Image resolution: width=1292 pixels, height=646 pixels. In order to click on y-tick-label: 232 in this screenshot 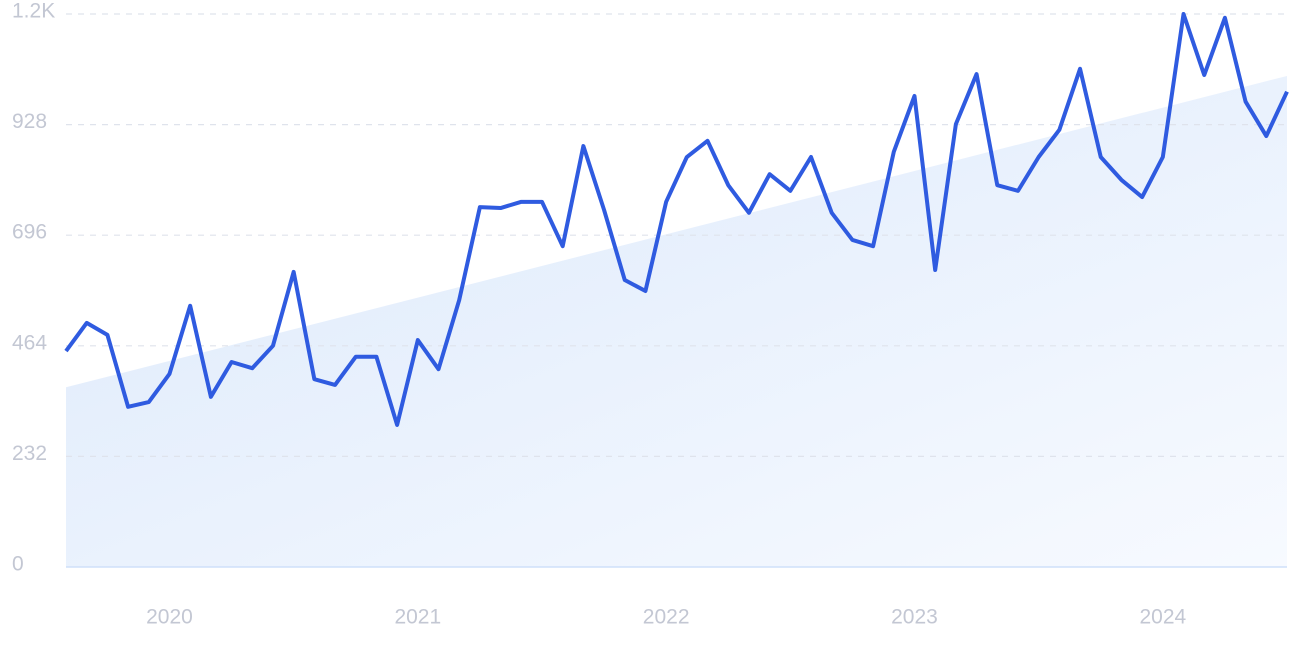, I will do `click(29, 453)`.